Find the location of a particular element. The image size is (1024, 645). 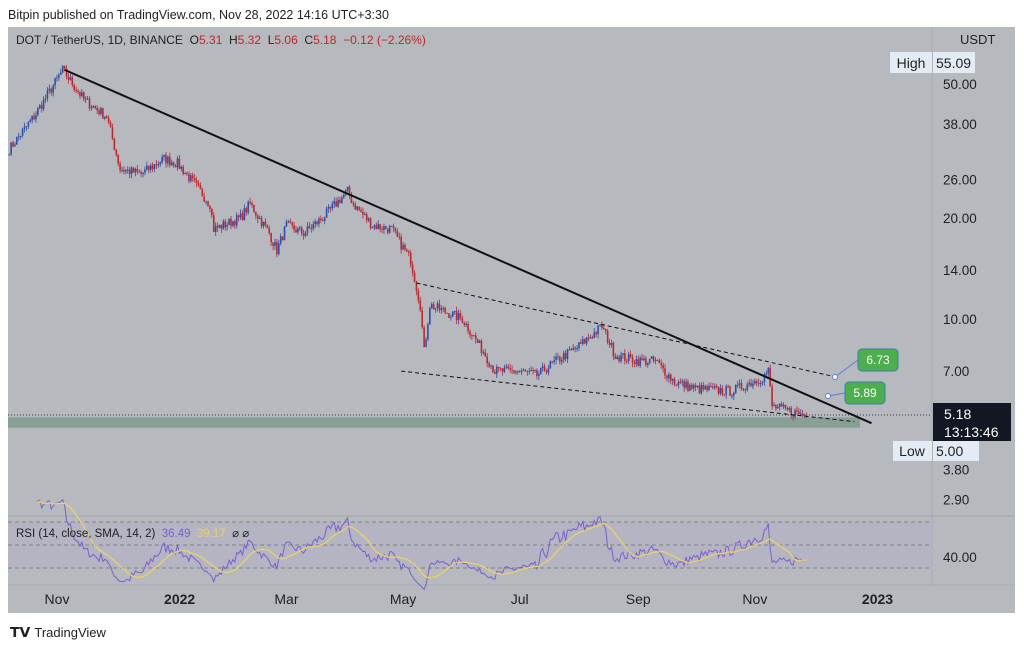

tradingview-logo: 𝗧𝗩 TradingView is located at coordinates (58, 632).